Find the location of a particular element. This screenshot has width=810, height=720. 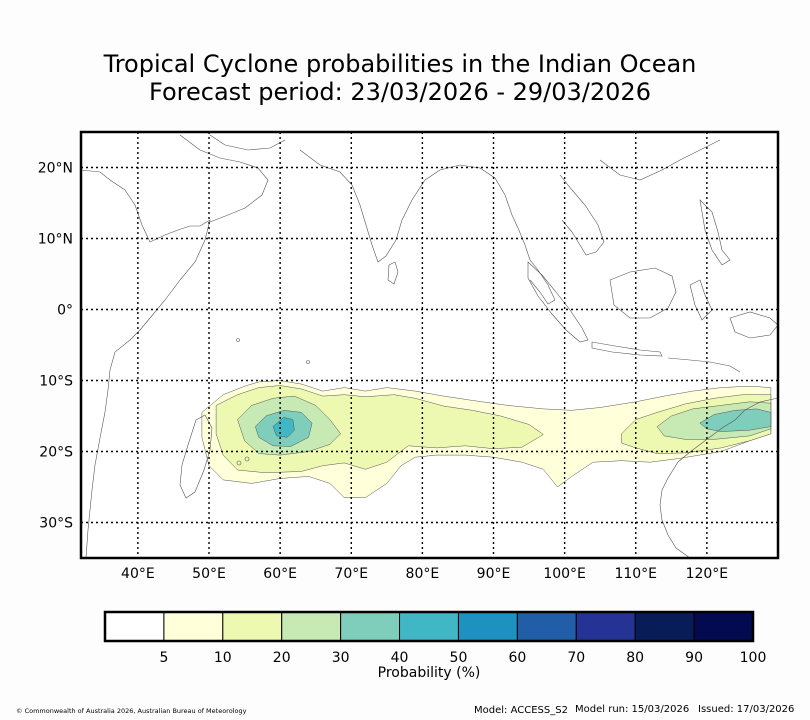

lon-tick-label: 100°E is located at coordinates (564, 574).